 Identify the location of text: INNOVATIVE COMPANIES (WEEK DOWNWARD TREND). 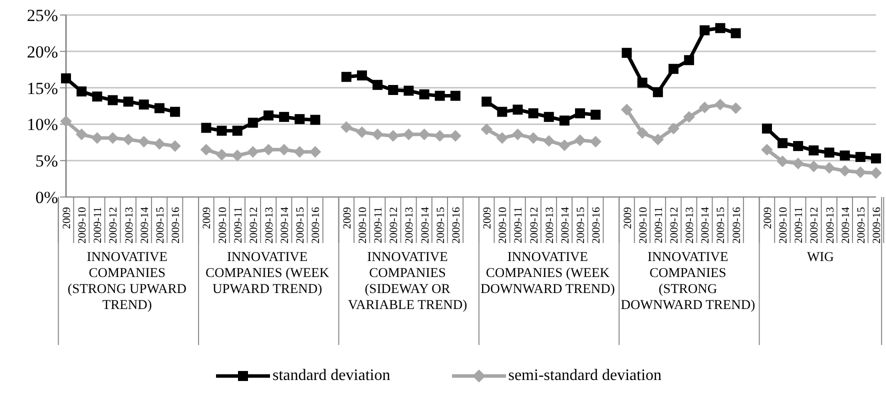
(548, 273).